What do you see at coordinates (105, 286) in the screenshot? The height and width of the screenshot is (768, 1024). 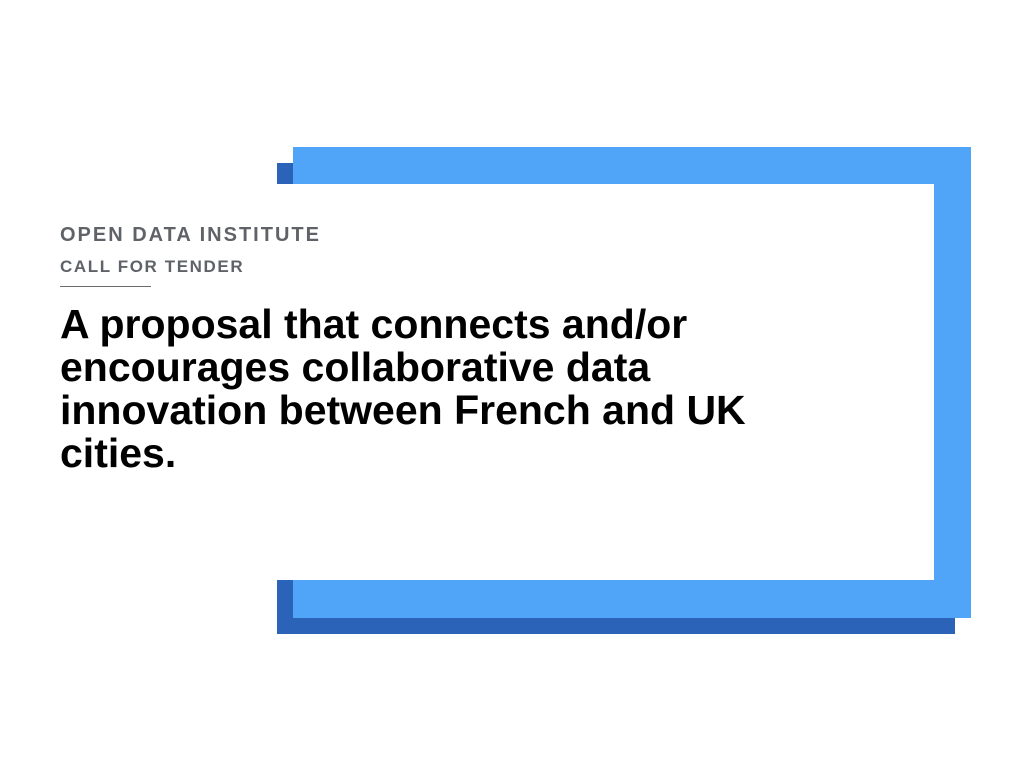 I see `divider` at bounding box center [105, 286].